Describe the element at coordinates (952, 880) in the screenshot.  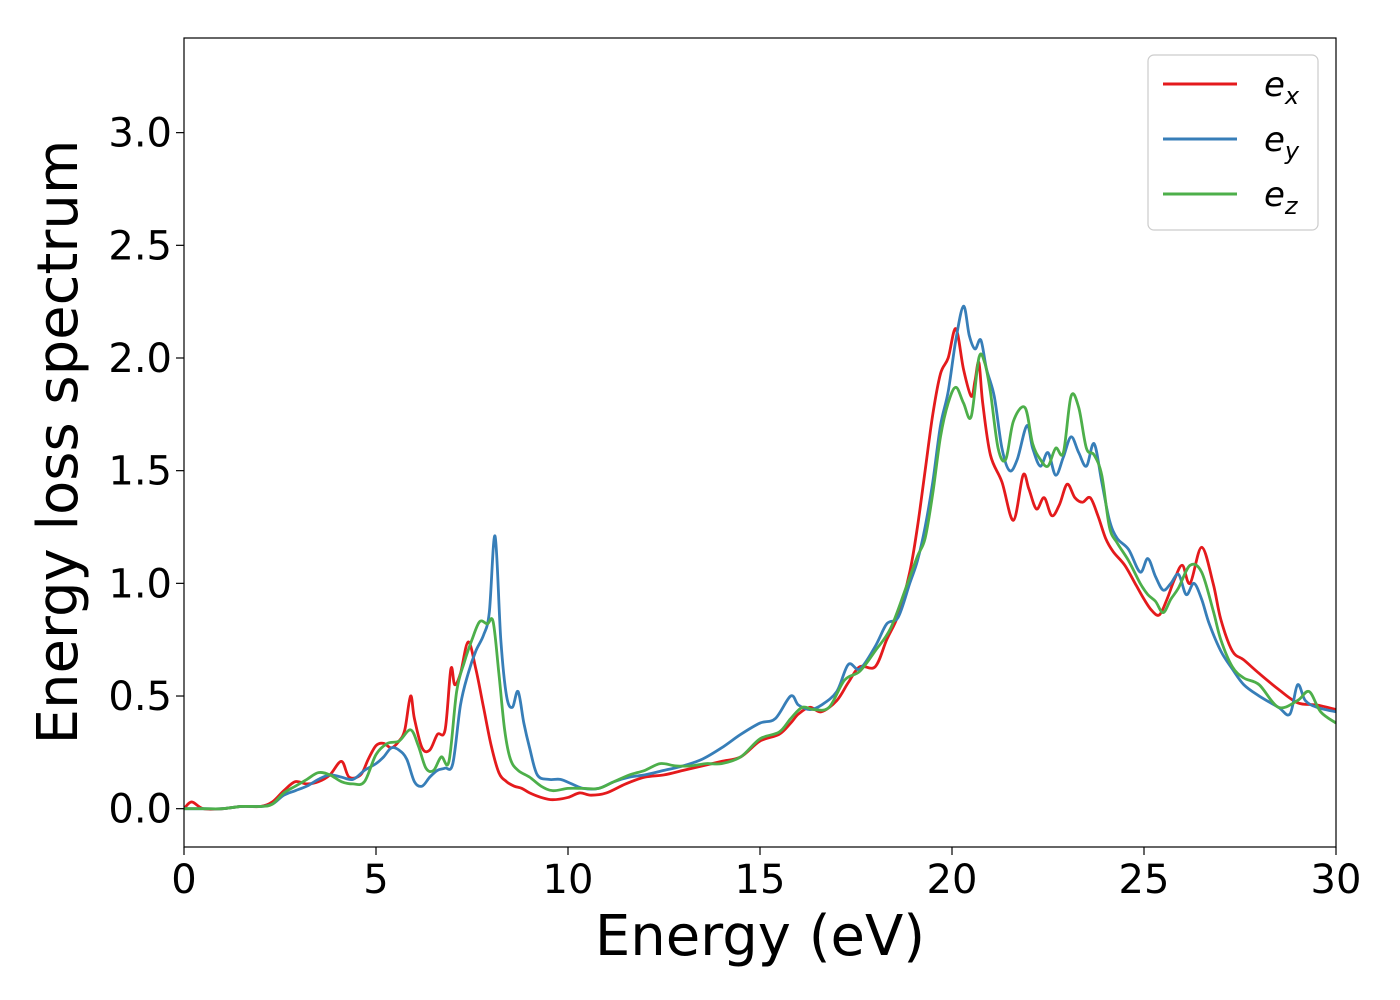
I see `x-tick-label: 20` at that location.